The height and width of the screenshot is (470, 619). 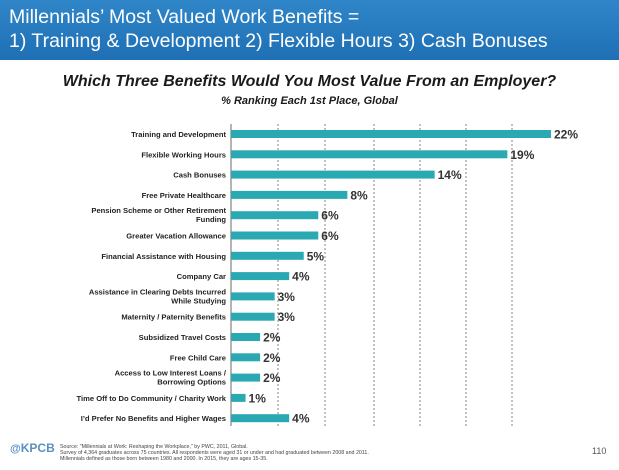 What do you see at coordinates (198, 300) in the screenshot?
I see `category-label: While Studying` at bounding box center [198, 300].